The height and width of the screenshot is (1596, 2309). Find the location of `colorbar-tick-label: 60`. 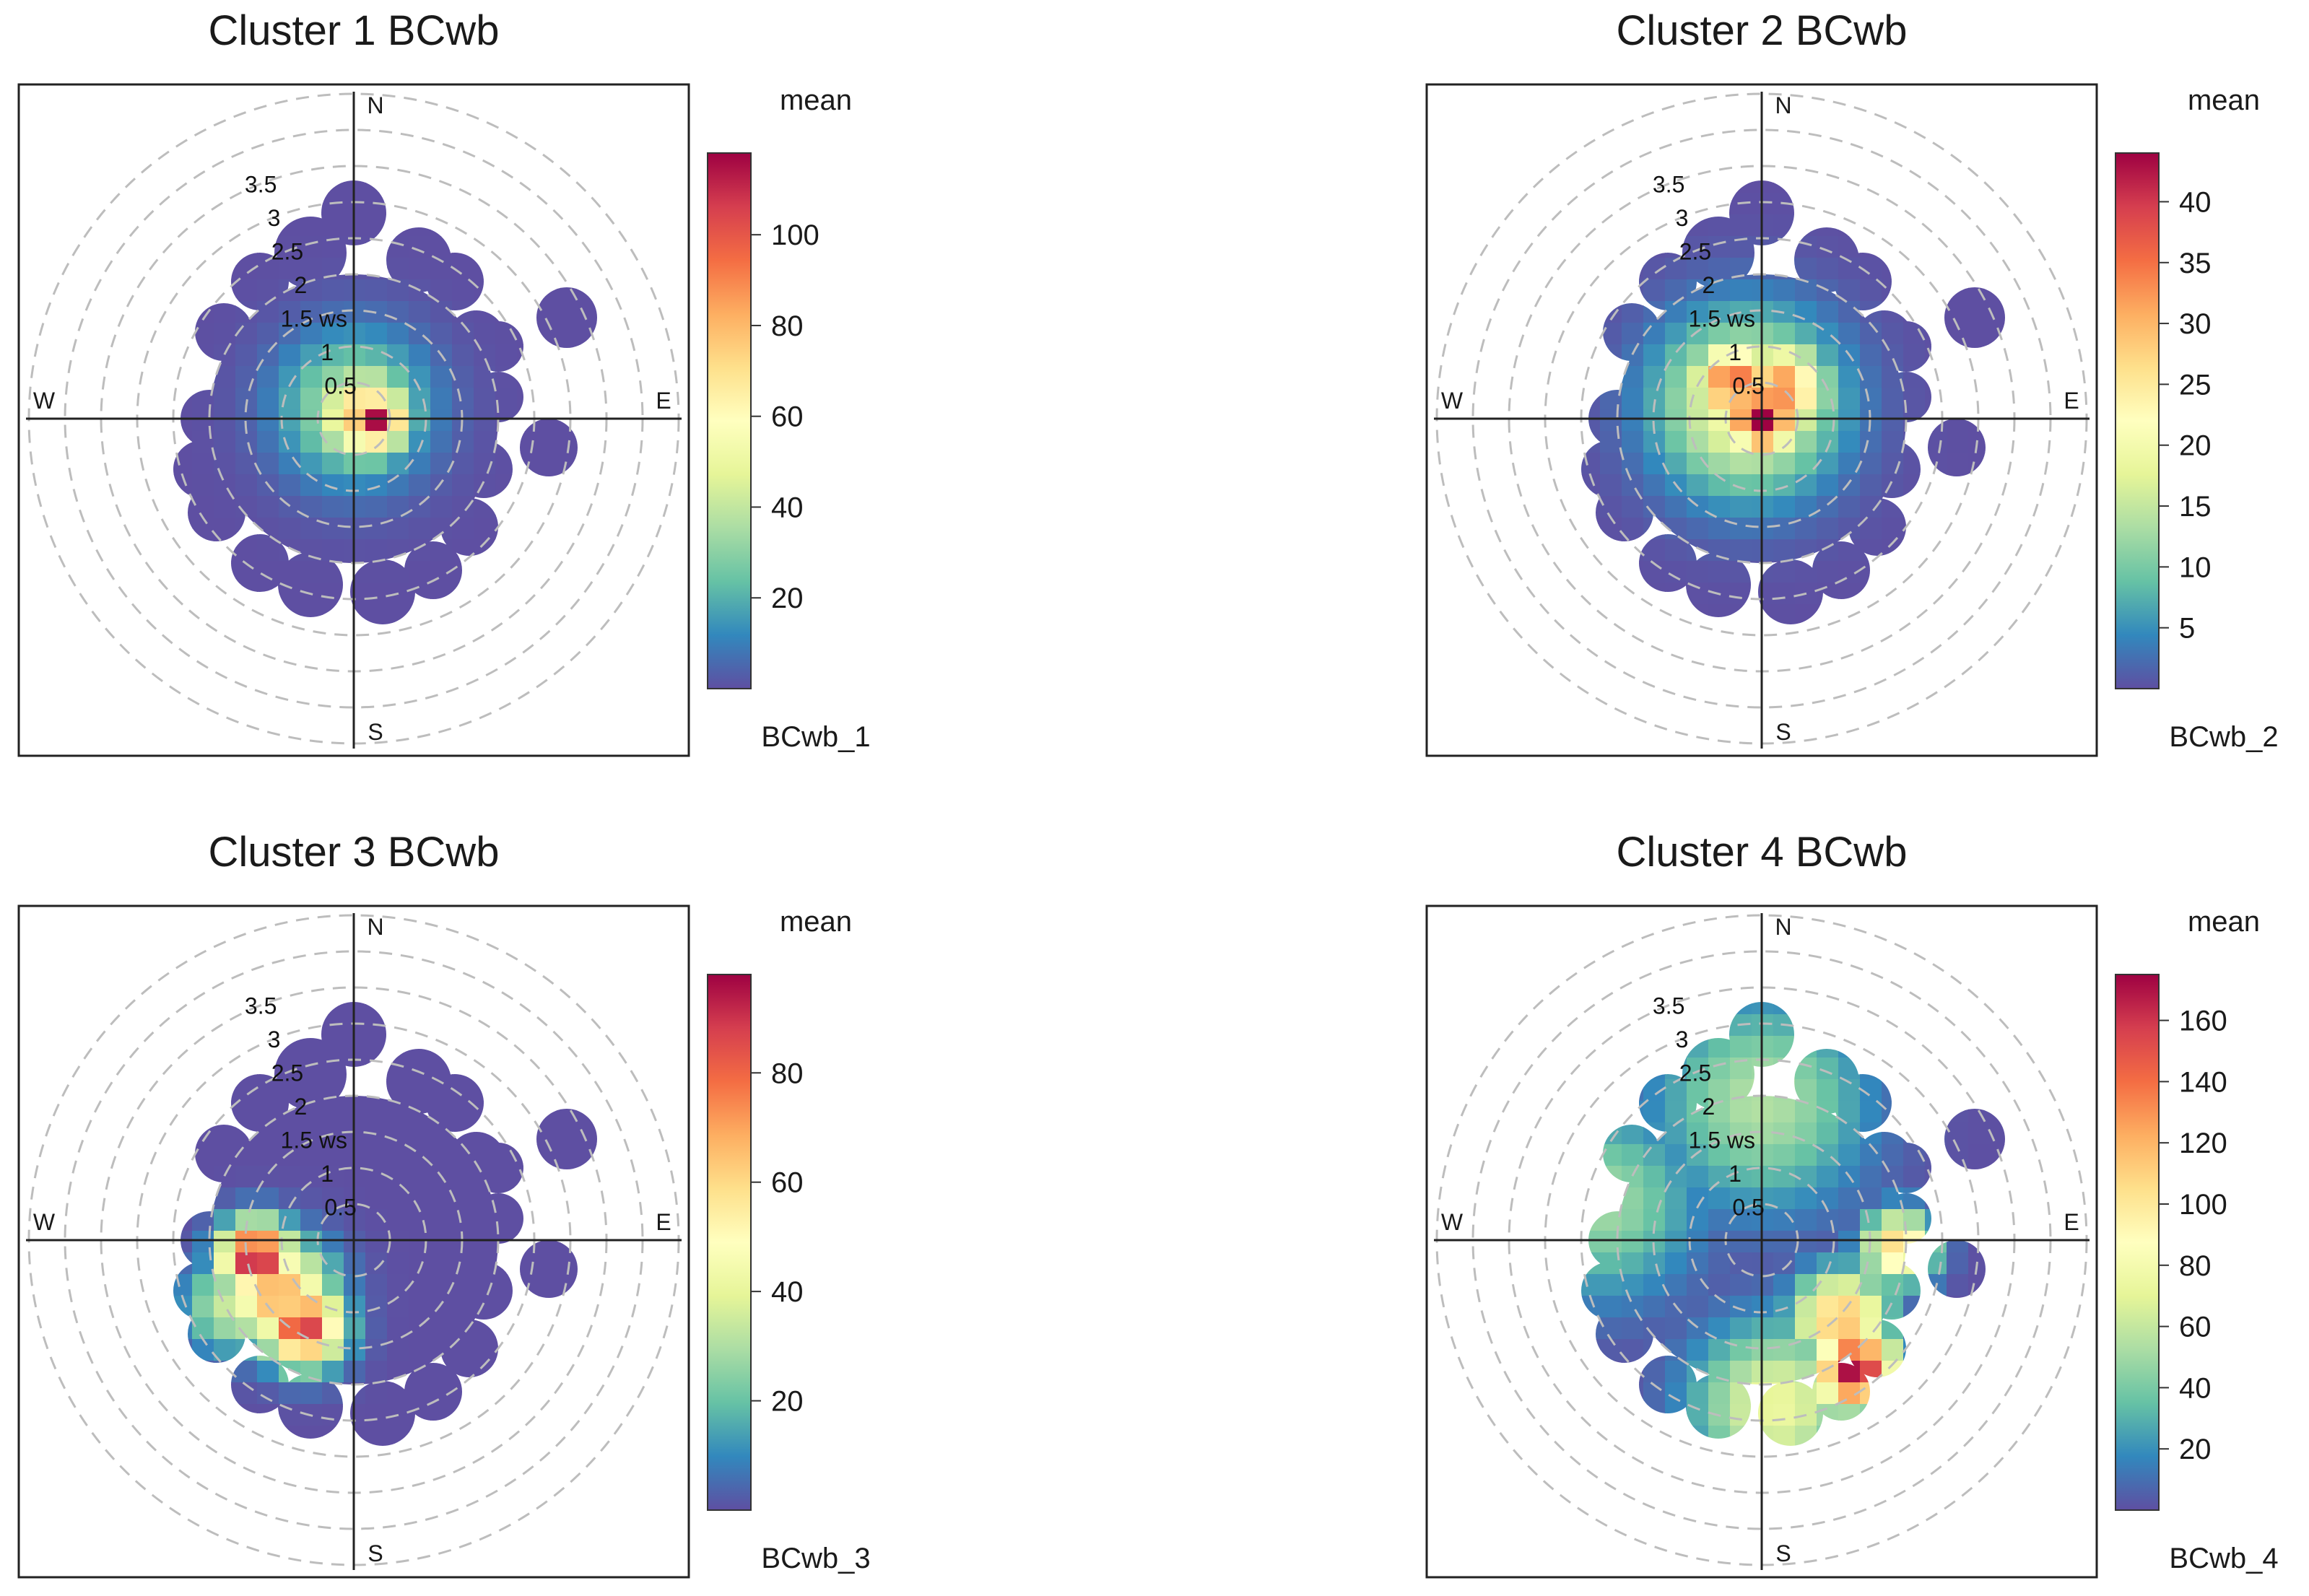

colorbar-tick-label: 60 is located at coordinates (787, 1183).